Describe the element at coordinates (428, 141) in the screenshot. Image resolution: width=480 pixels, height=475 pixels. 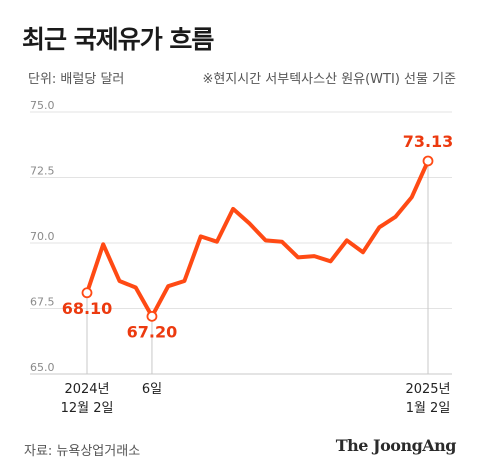
I see `data-label: 73.13` at that location.